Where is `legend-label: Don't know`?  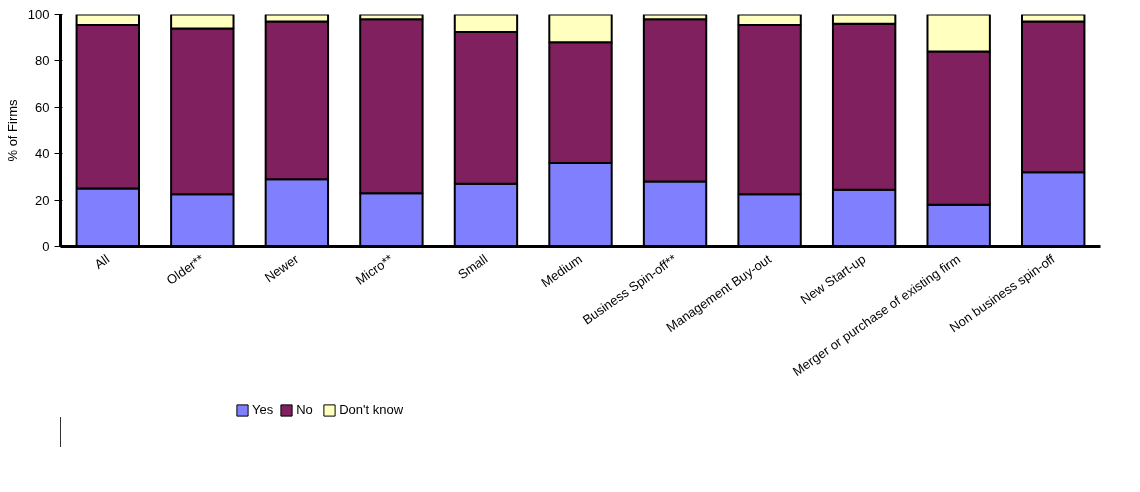 legend-label: Don't know is located at coordinates (371, 409).